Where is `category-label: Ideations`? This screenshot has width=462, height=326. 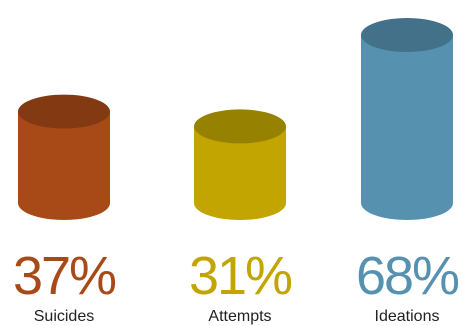 category-label: Ideations is located at coordinates (407, 316).